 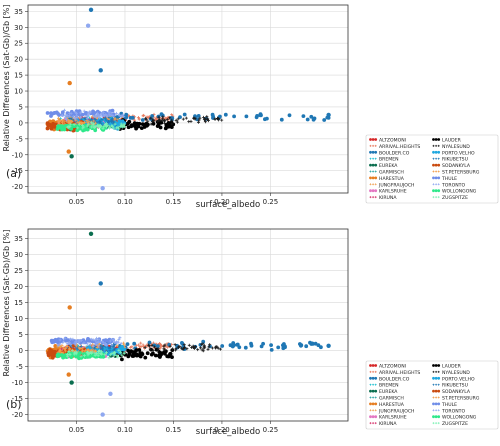 I want to click on legend-label: JUNGFRAUJOCH, so click(x=396, y=185).